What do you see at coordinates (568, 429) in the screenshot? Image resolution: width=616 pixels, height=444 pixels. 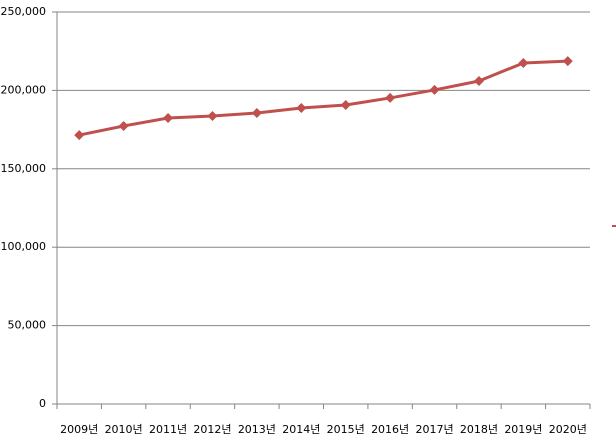 I see `x-tick-label: 2020년` at bounding box center [568, 429].